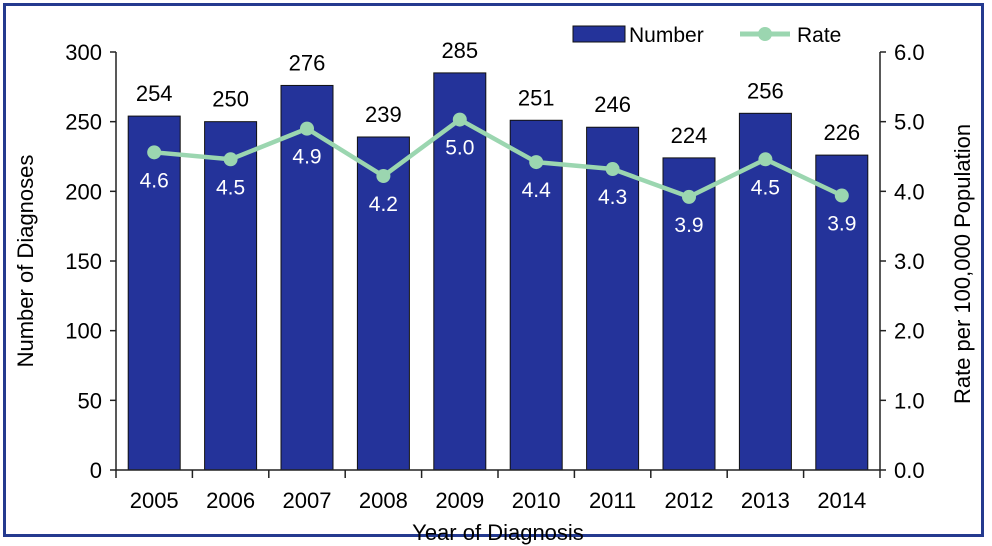  Describe the element at coordinates (154, 293) in the screenshot. I see `bar-2005` at that location.